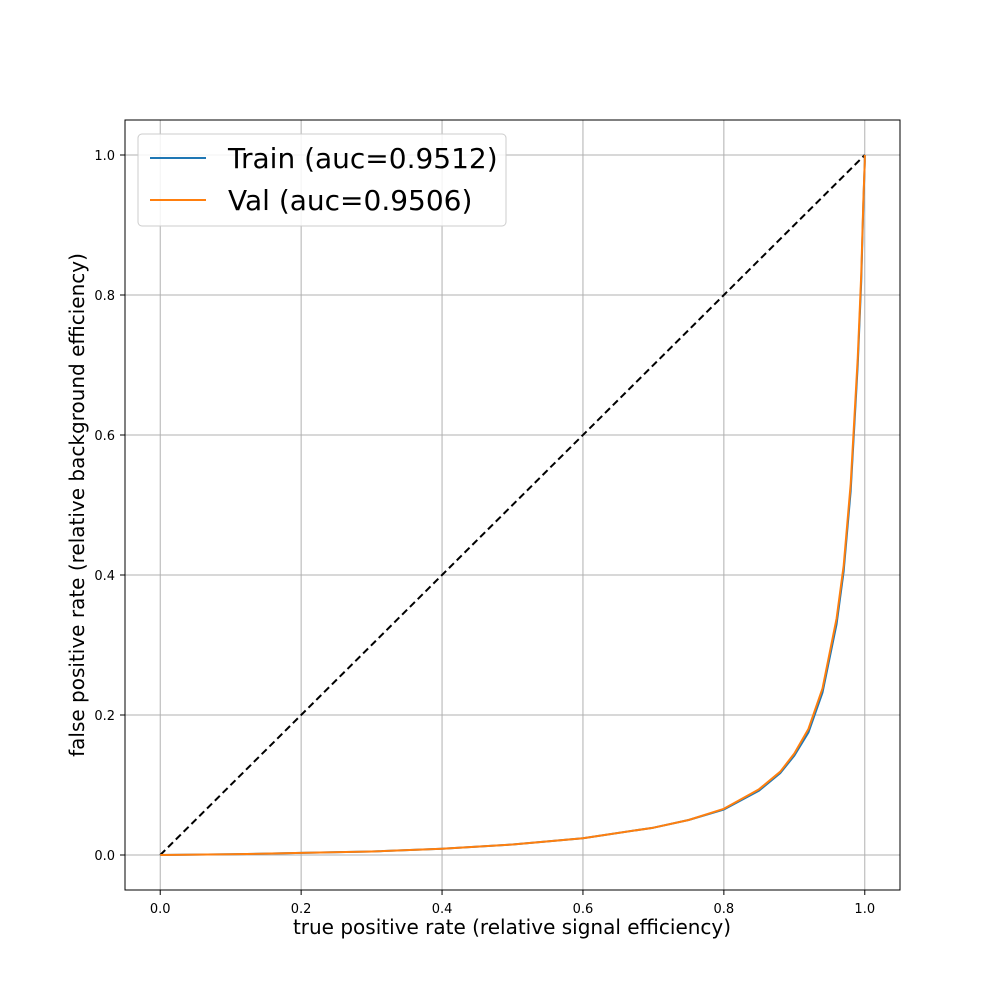 Image resolution: width=1000 pixels, height=1000 pixels. Describe the element at coordinates (583, 909) in the screenshot. I see `x-tick-label: 0.6` at that location.